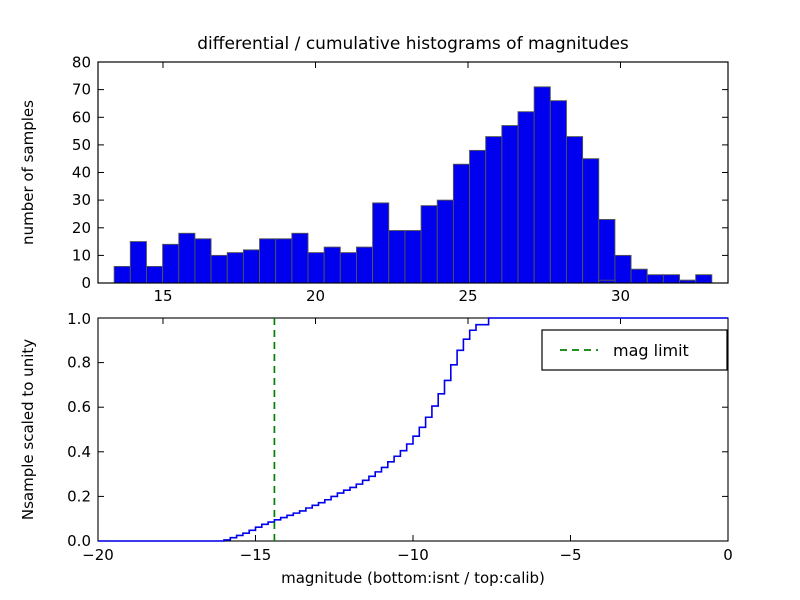 This screenshot has width=800, height=600. I want to click on bottom-x-axis: −20 −15 −10 −5 0, so click(407, 549).